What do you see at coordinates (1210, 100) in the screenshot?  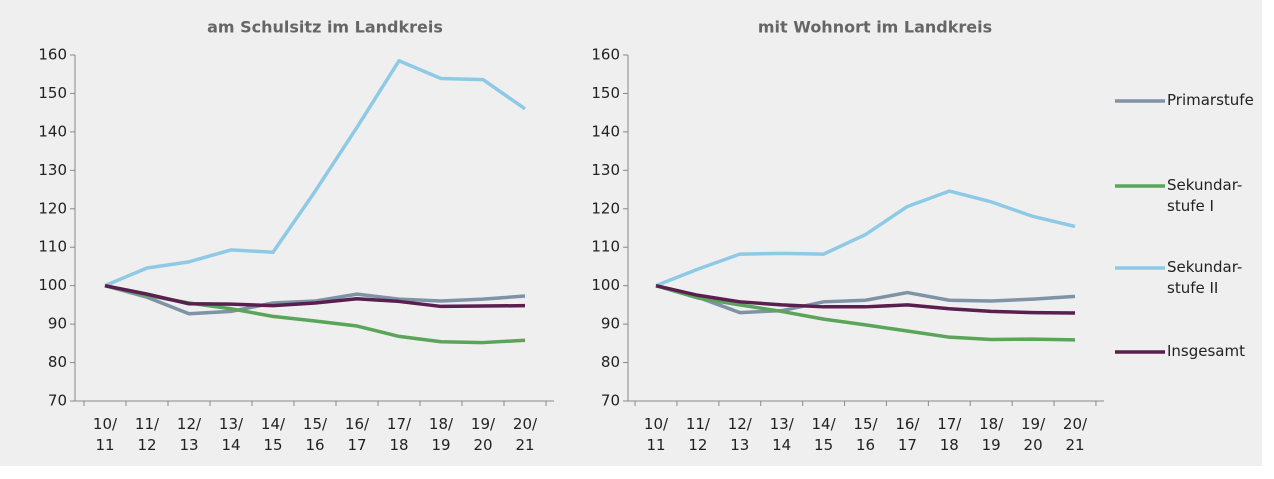 I see `legend-label: Primarstufe` at bounding box center [1210, 100].